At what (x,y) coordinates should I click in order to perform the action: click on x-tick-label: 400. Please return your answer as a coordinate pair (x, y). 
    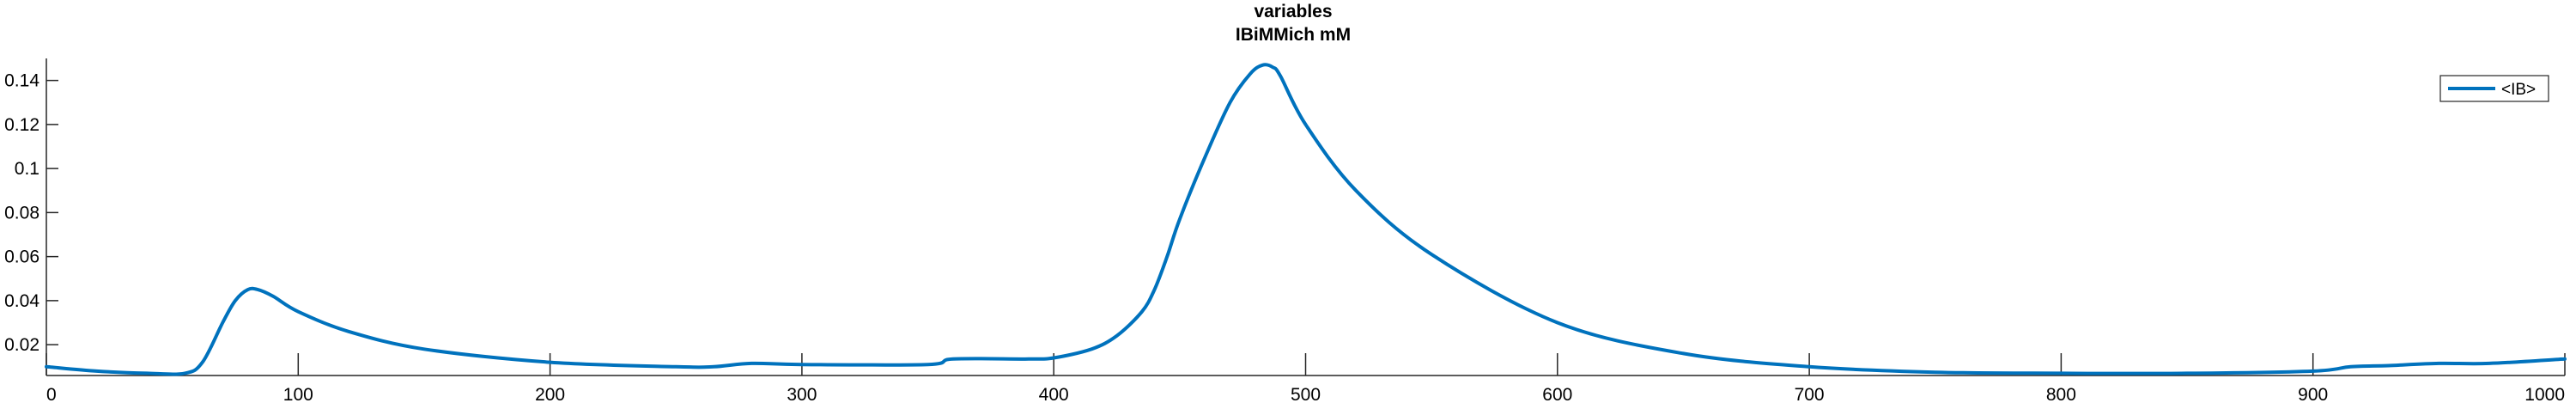
    Looking at the image, I should click on (1054, 394).